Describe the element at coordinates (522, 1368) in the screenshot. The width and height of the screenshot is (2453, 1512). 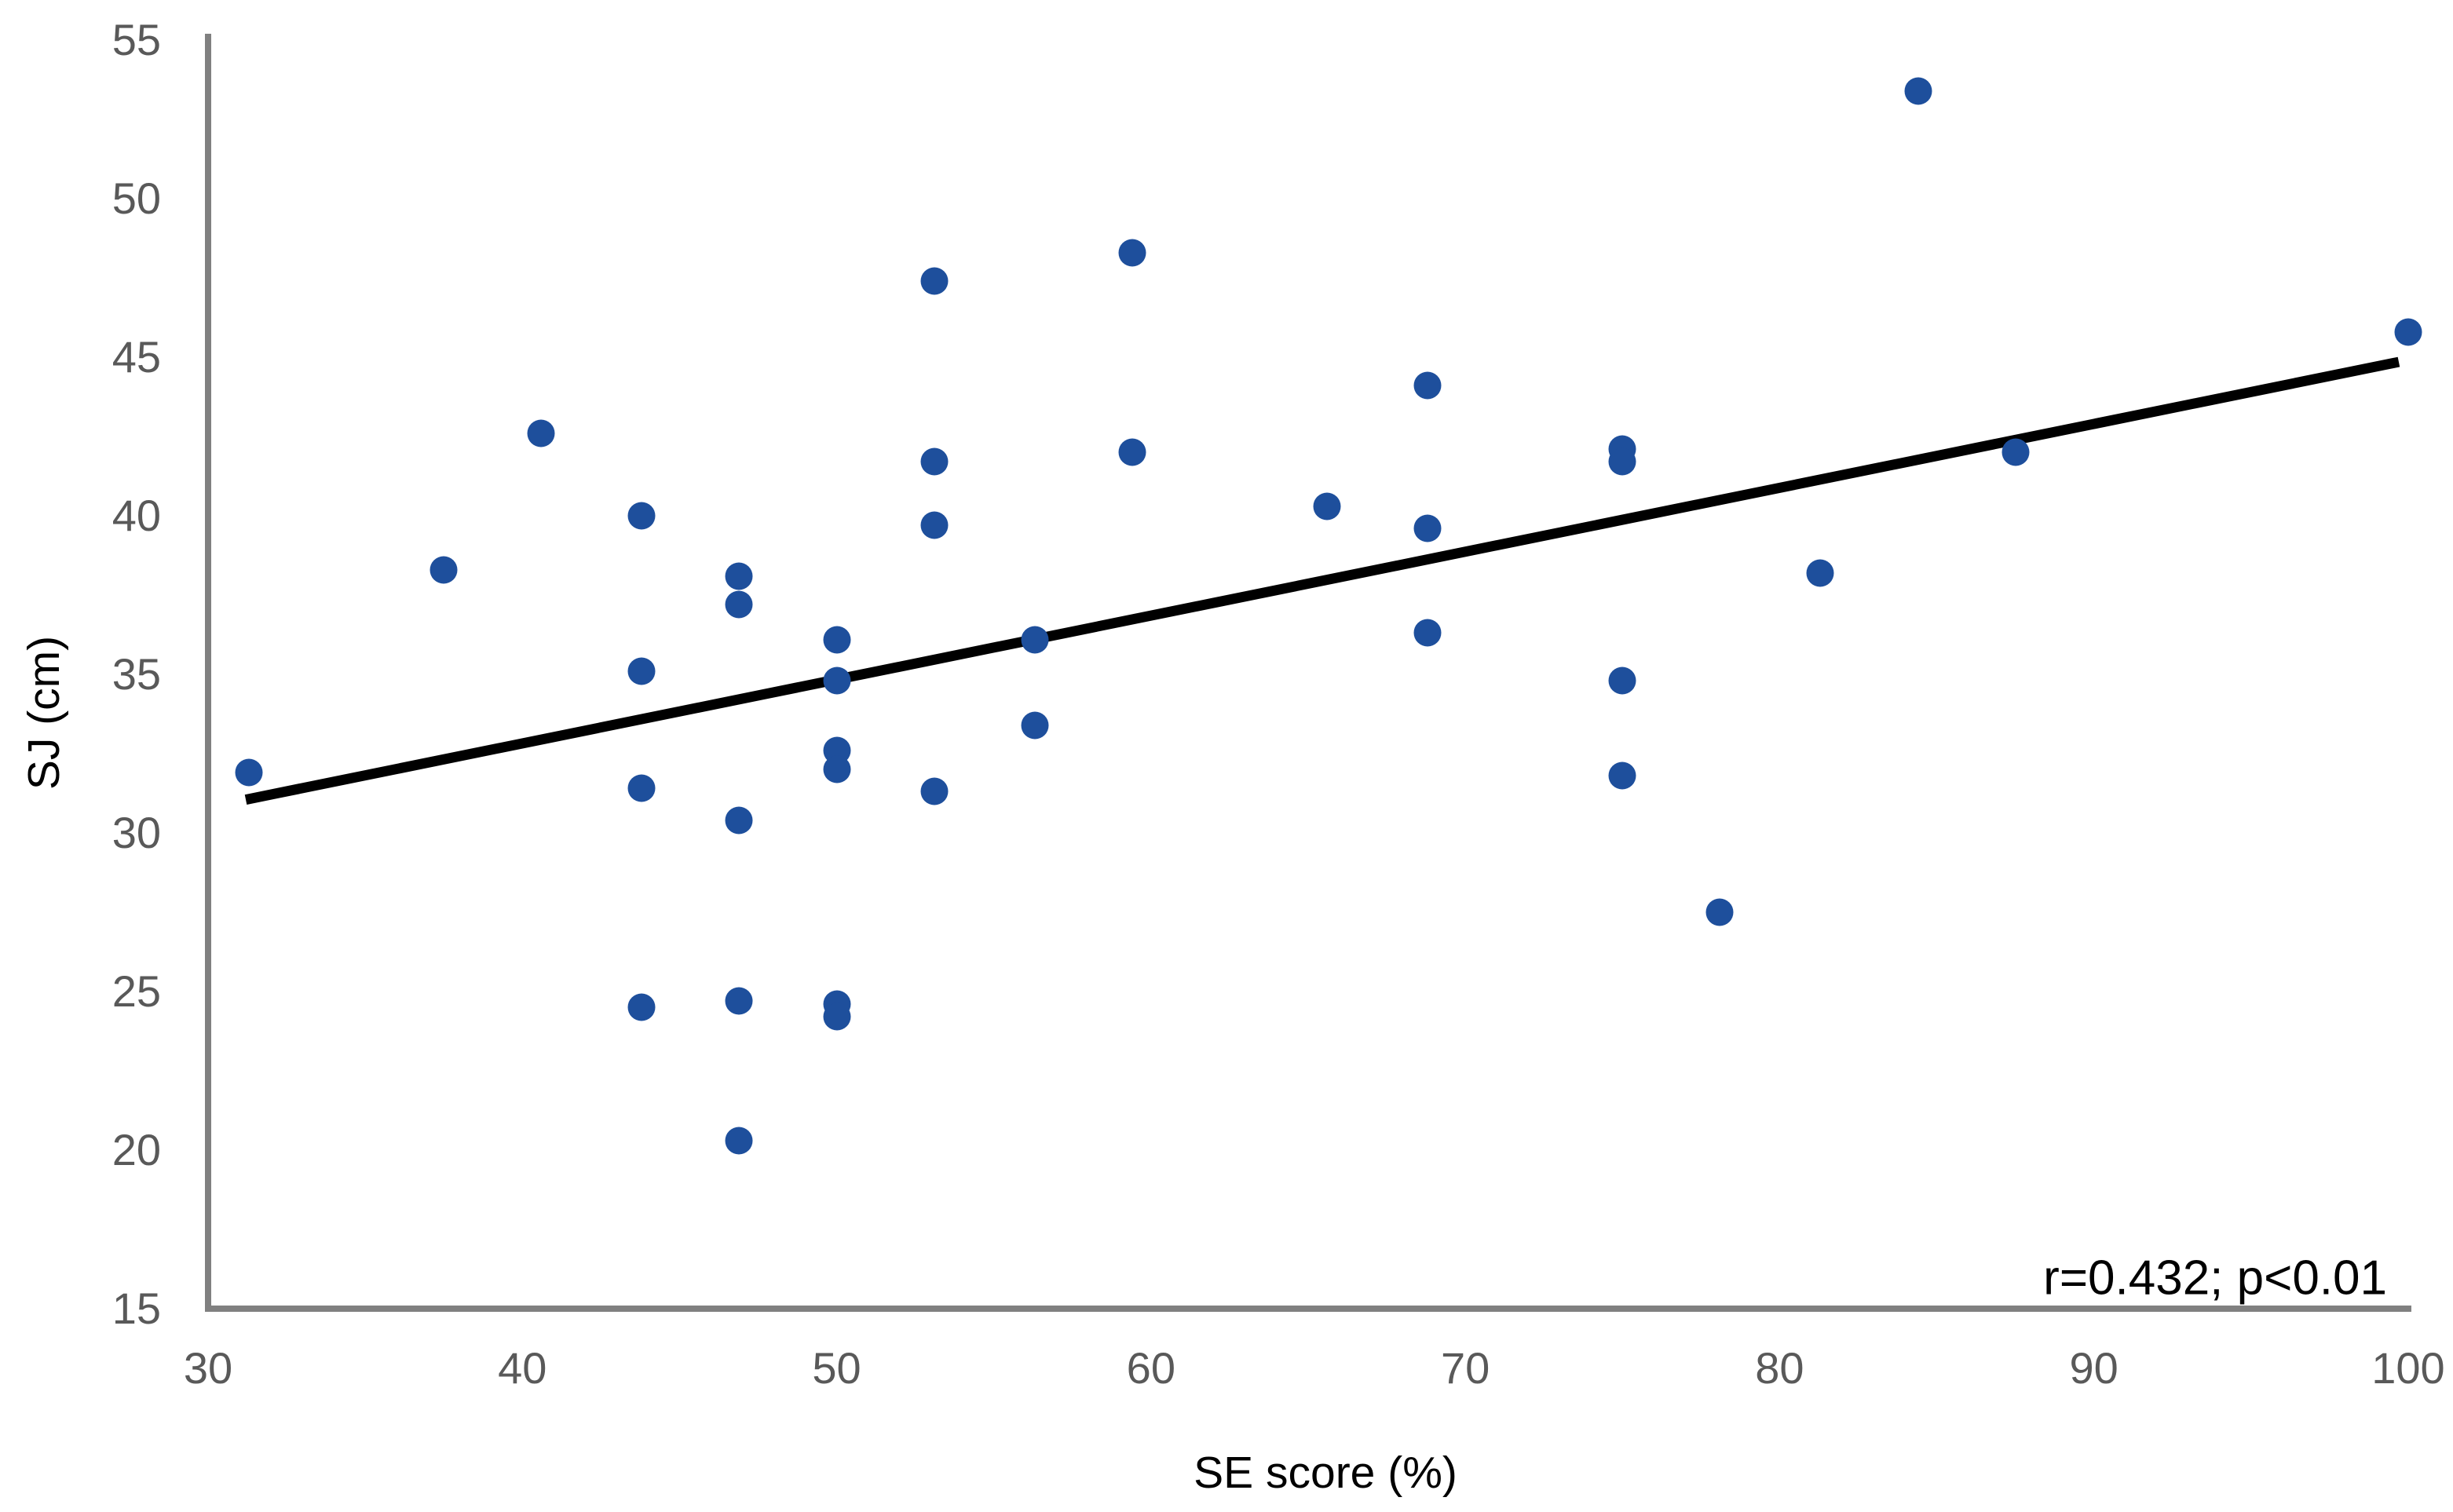
I see `x-tick-label: 40` at that location.